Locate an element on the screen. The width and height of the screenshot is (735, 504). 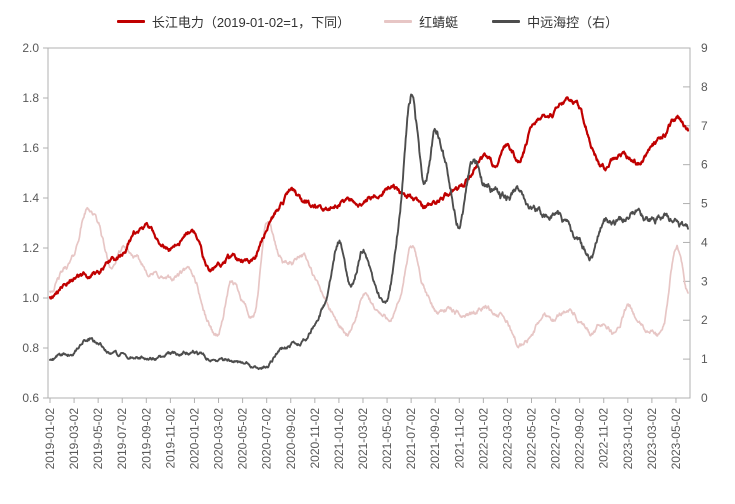
x-axis-tick-label: 2023-05-02 is located at coordinates (676, 439).